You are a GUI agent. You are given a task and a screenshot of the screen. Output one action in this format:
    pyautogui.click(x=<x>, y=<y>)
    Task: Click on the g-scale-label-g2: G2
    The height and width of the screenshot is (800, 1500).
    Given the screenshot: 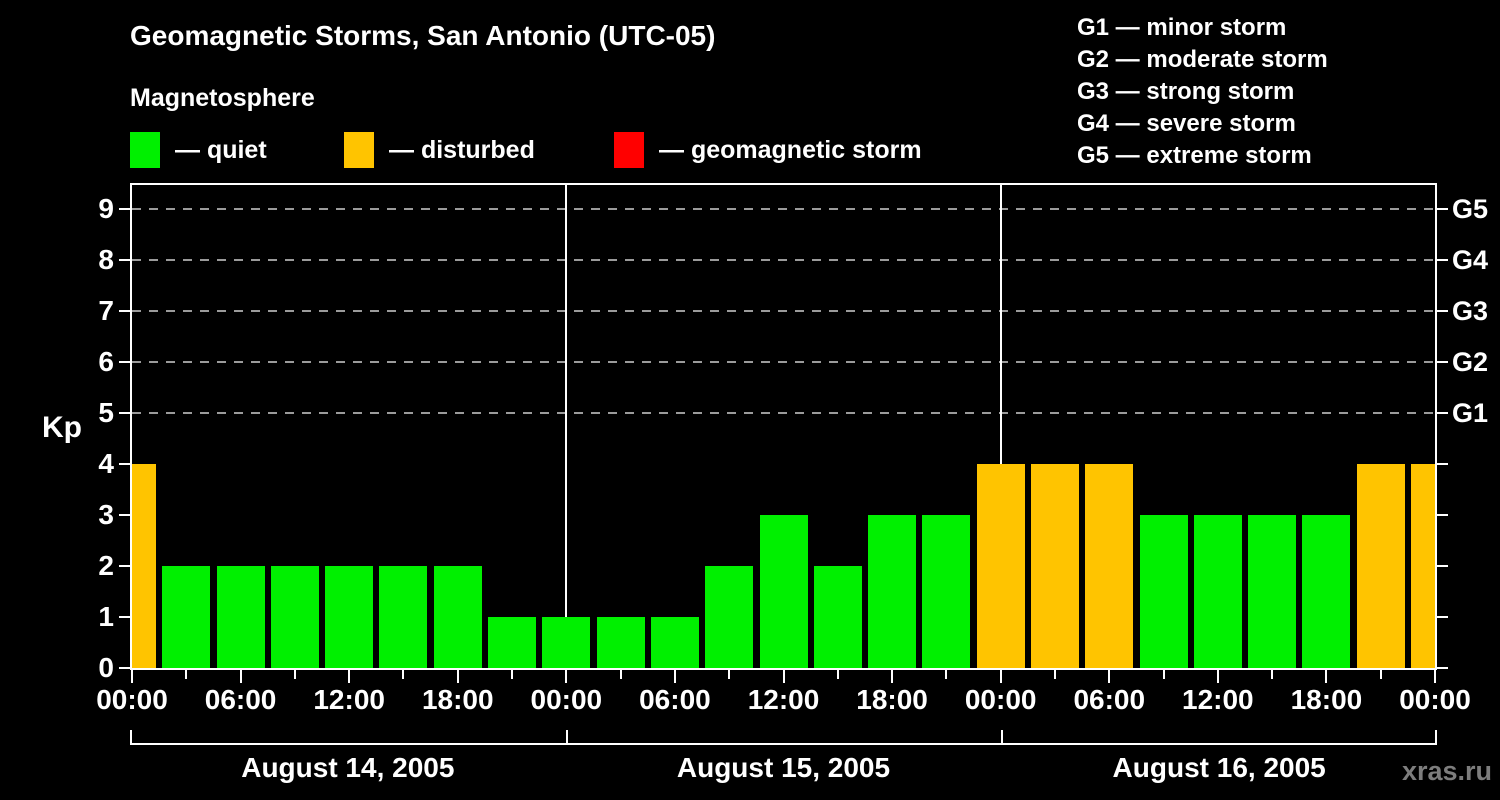 What is the action you would take?
    pyautogui.click(x=1470, y=362)
    